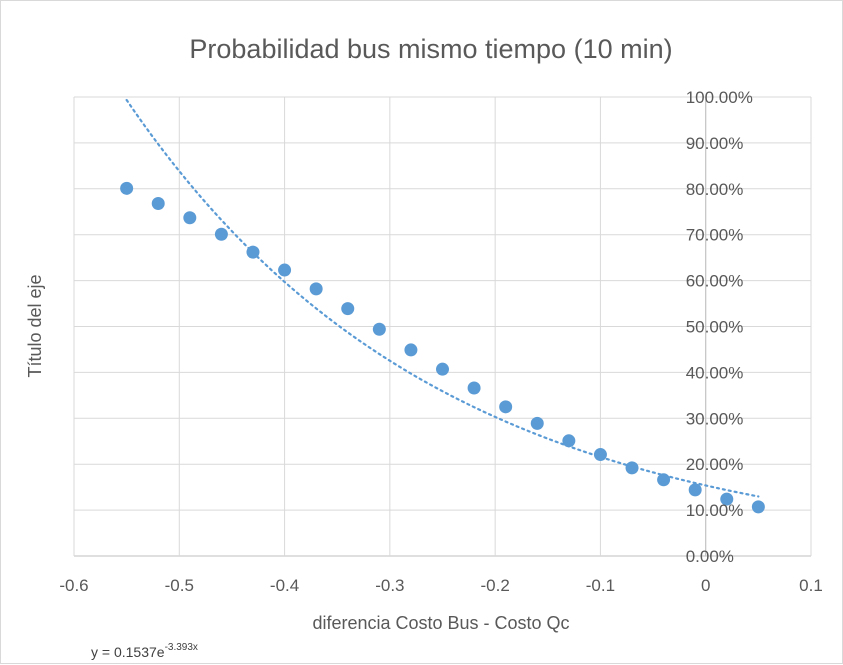  What do you see at coordinates (430, 49) in the screenshot?
I see `chart-title: Probabilidad bus mismo tiempo (10 min)` at bounding box center [430, 49].